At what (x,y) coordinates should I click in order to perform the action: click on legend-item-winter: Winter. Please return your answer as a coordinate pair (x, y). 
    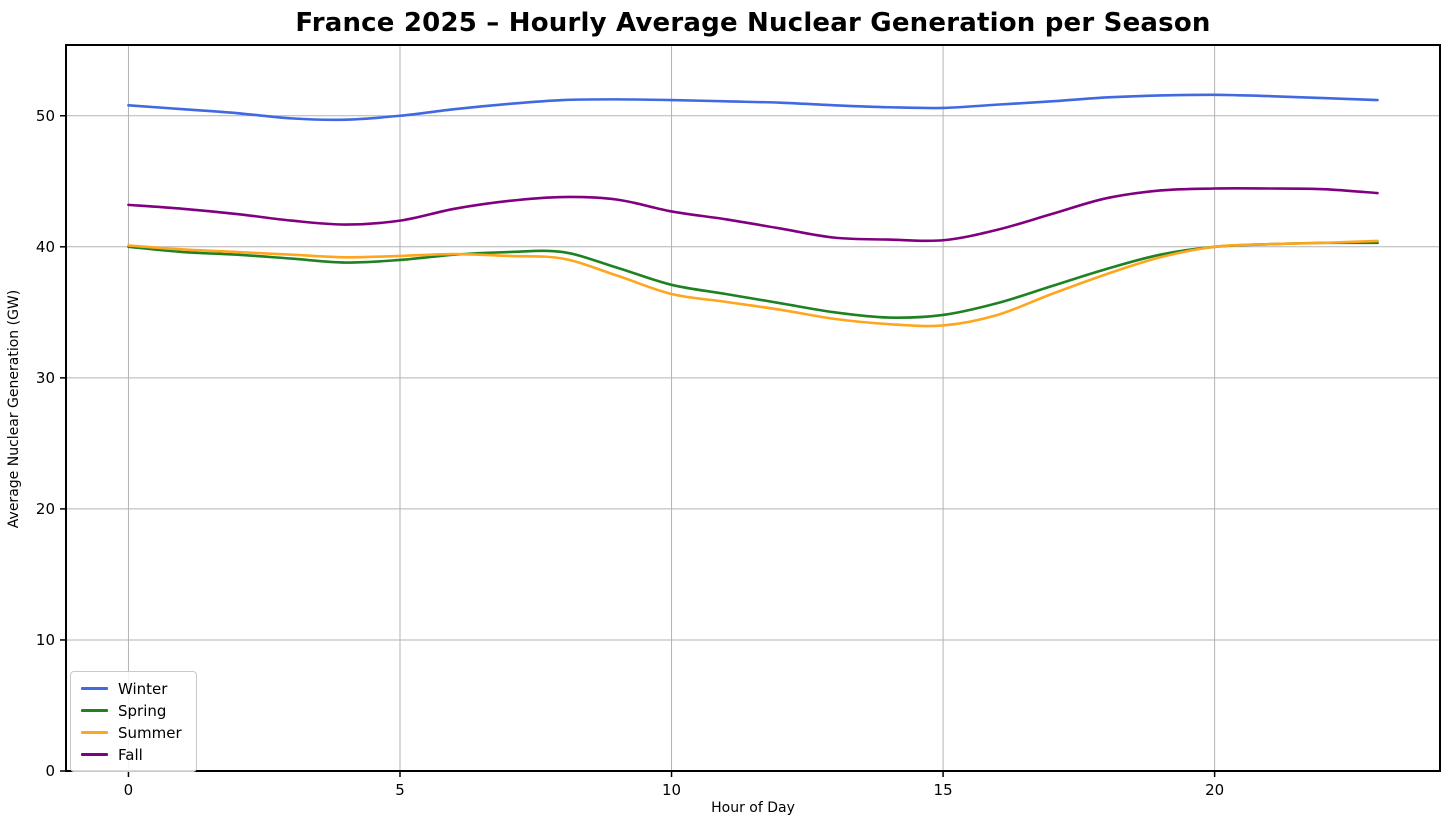
    Looking at the image, I should click on (131, 688).